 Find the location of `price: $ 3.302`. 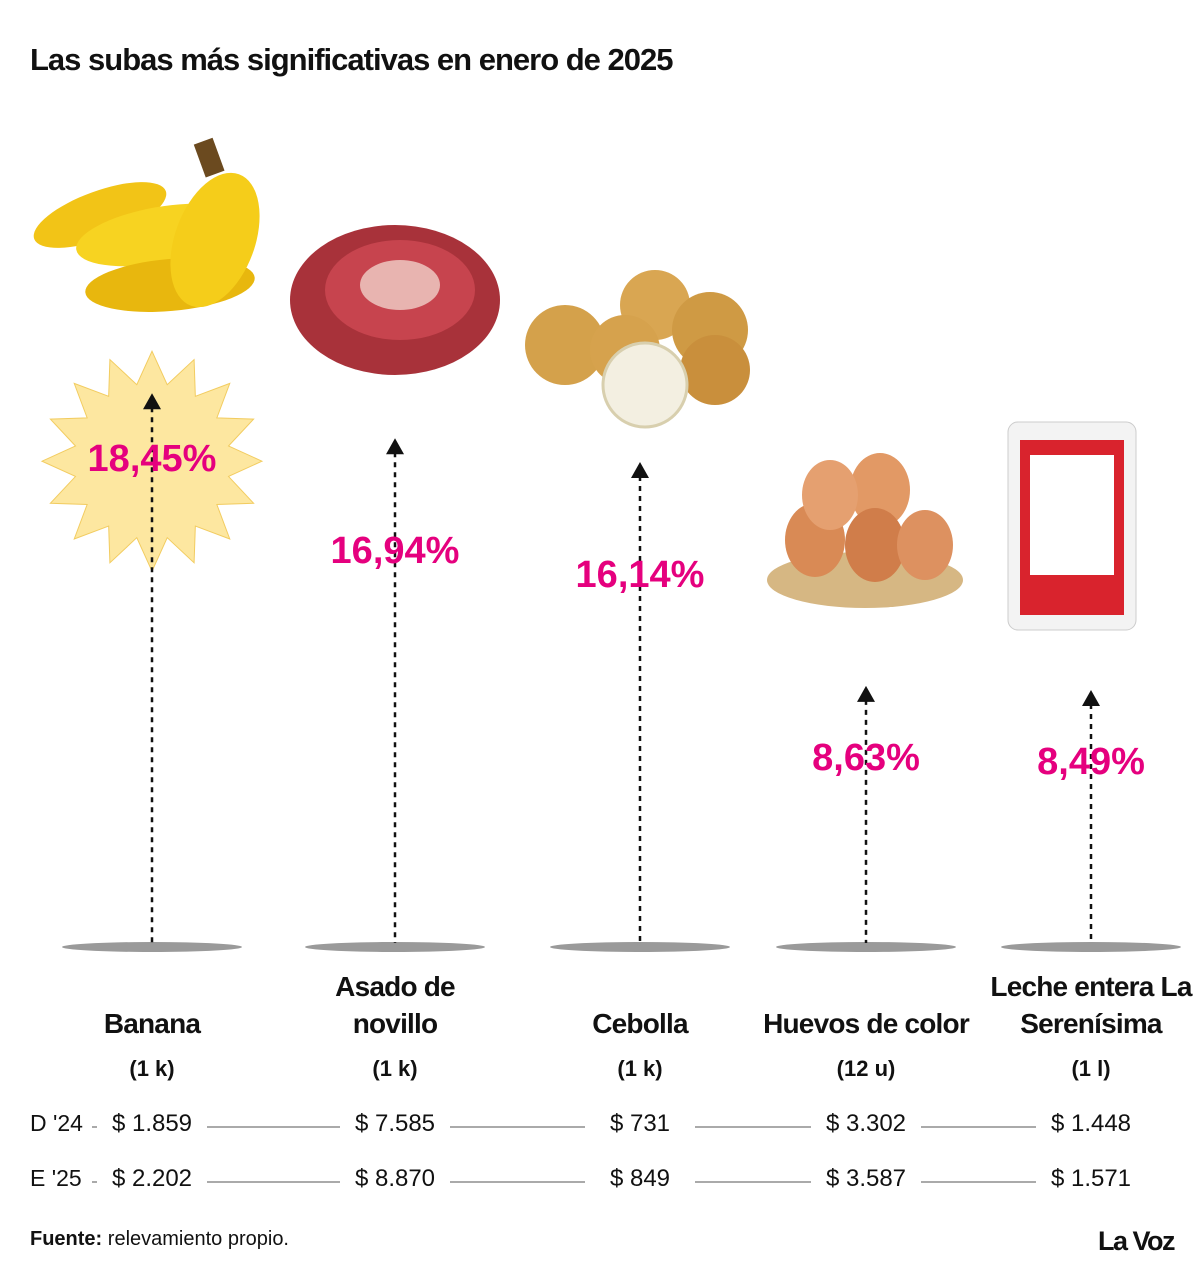

price: $ 3.302 is located at coordinates (866, 1123).